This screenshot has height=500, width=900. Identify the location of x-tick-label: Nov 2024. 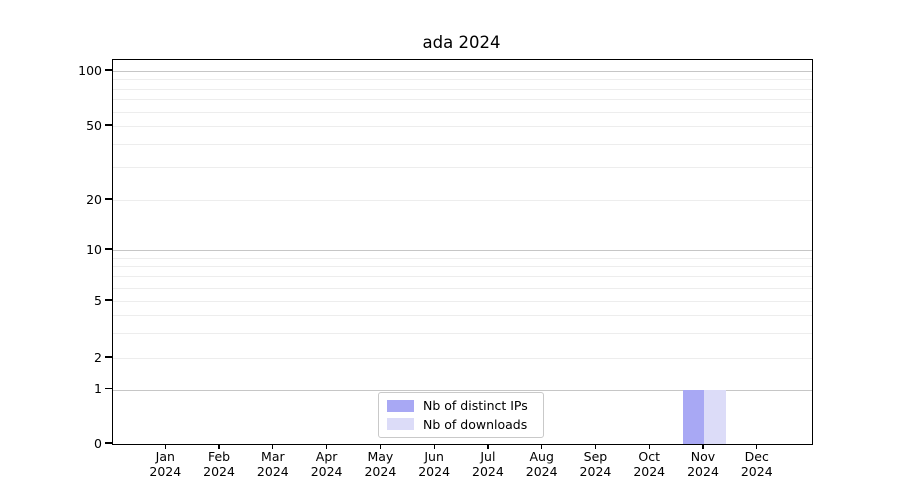
(703, 464).